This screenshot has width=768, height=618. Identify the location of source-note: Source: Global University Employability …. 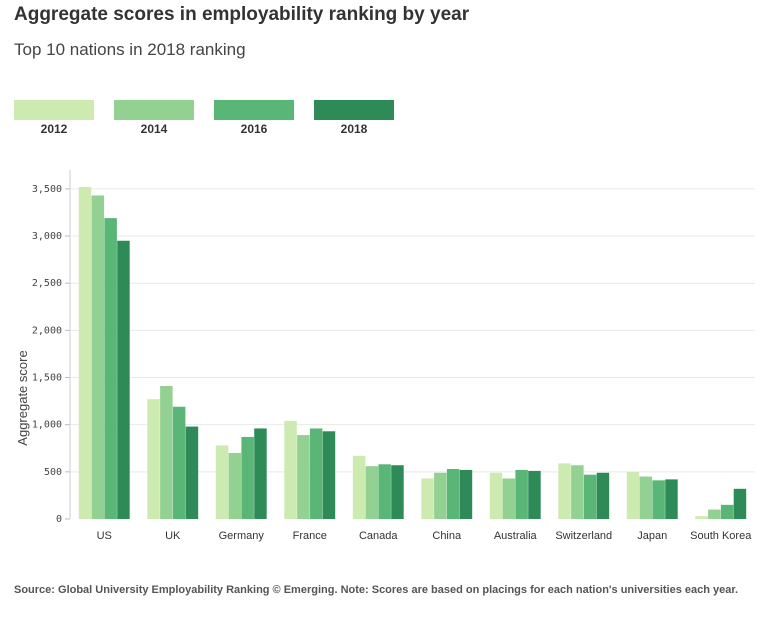
(376, 590).